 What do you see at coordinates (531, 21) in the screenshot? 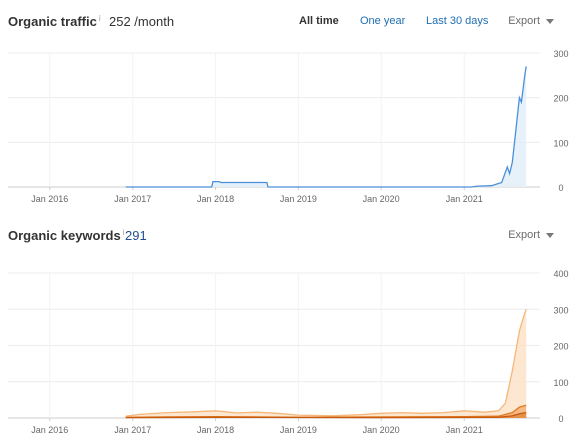
I see `traffic-export-button: Export` at bounding box center [531, 21].